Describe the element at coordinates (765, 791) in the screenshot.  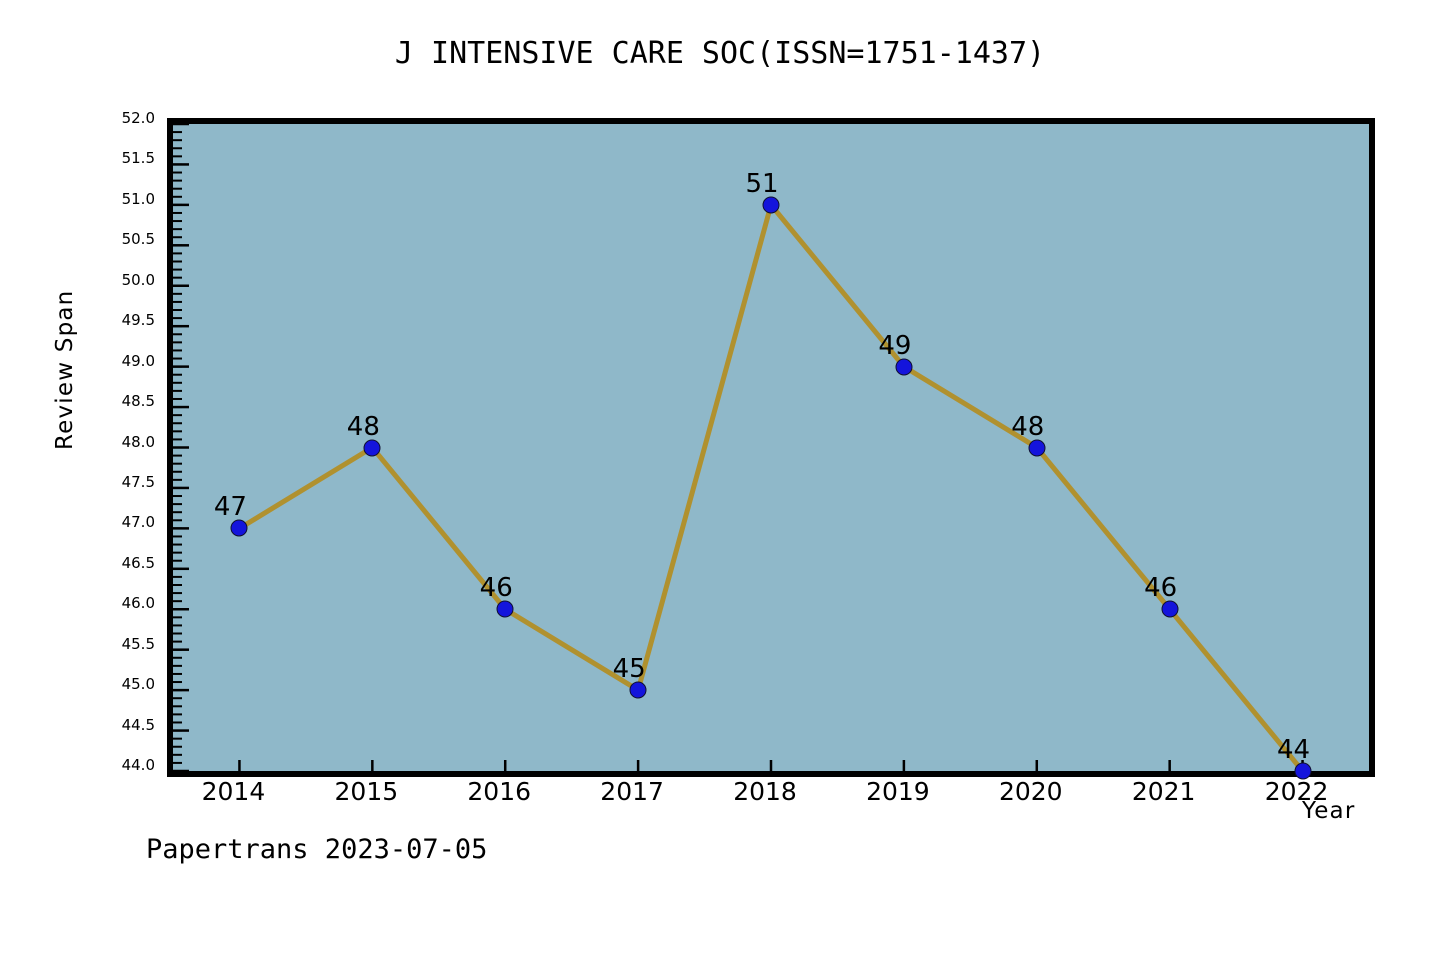
I see `x-tick-label: 2018` at that location.